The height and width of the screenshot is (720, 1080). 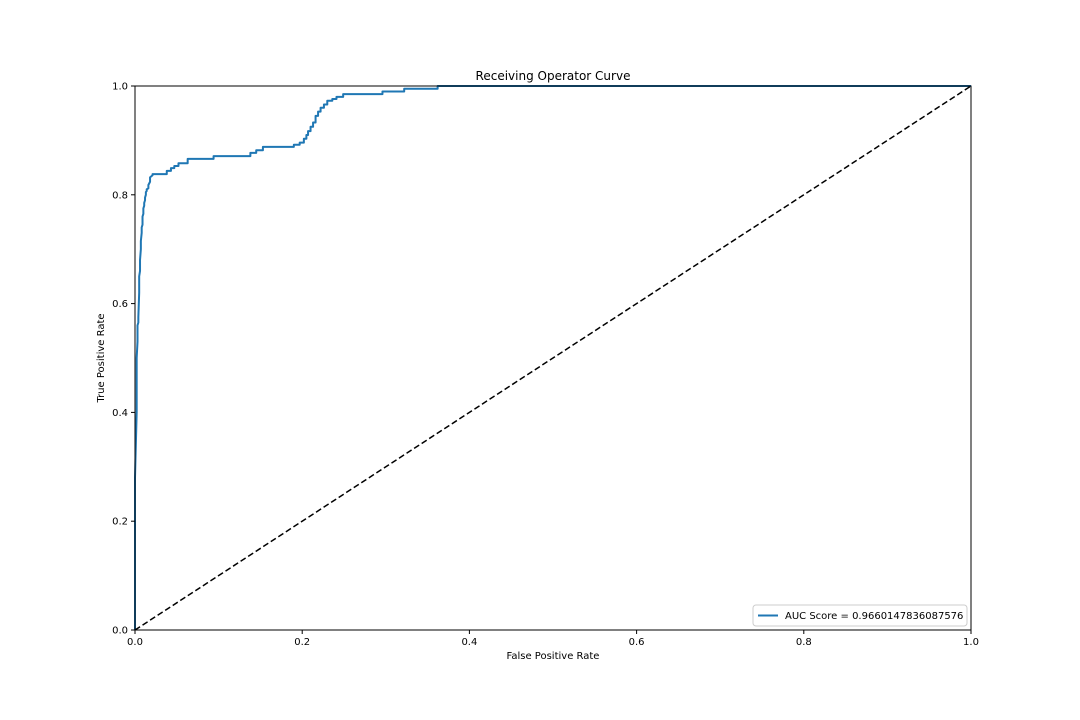 What do you see at coordinates (101, 358) in the screenshot?
I see `y-axis-label: True Positive Rate` at bounding box center [101, 358].